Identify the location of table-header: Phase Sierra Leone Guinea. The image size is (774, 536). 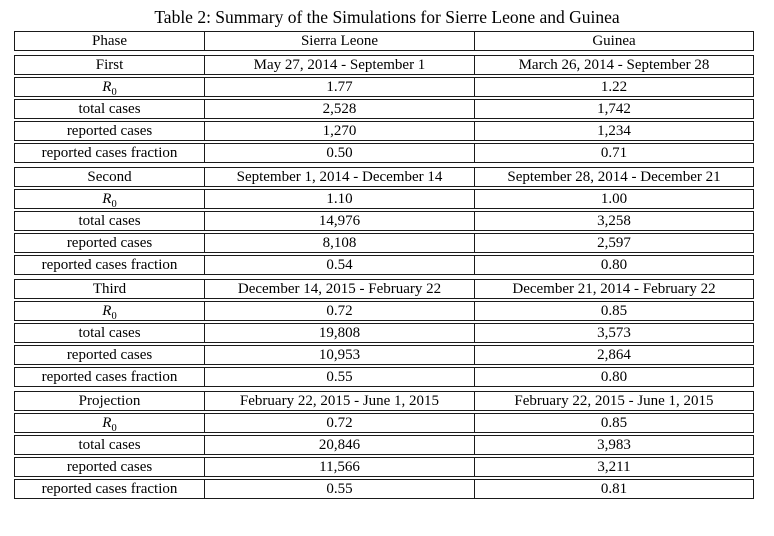
(384, 41).